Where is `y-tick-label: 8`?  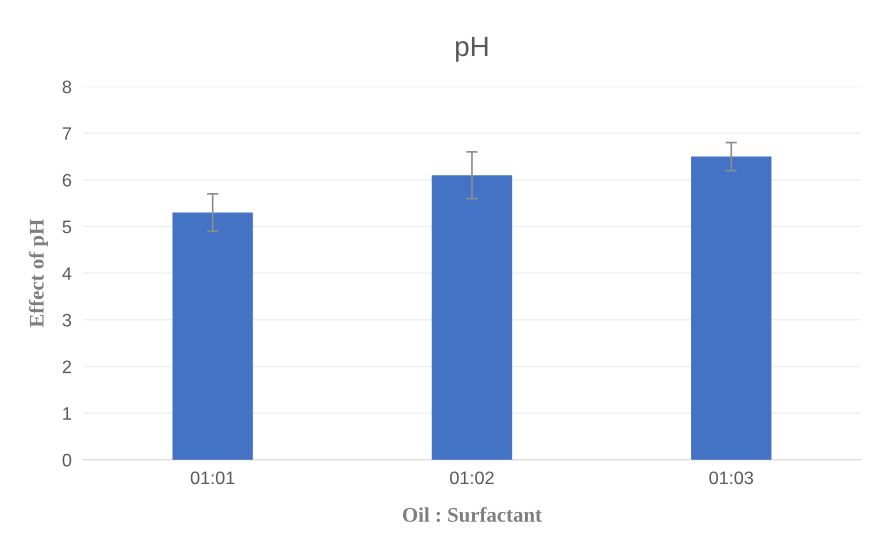
y-tick-label: 8 is located at coordinates (67, 87).